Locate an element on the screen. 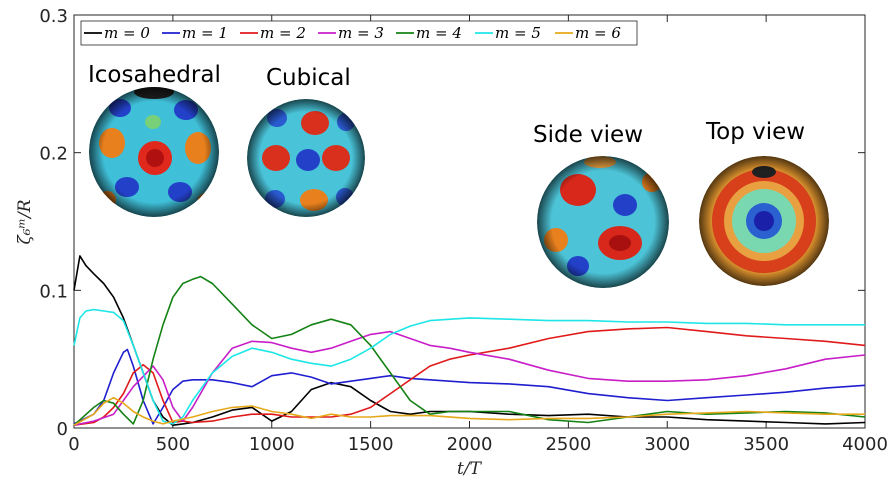 The height and width of the screenshot is (481, 894). x-tick-label: 2000 is located at coordinates (470, 444).